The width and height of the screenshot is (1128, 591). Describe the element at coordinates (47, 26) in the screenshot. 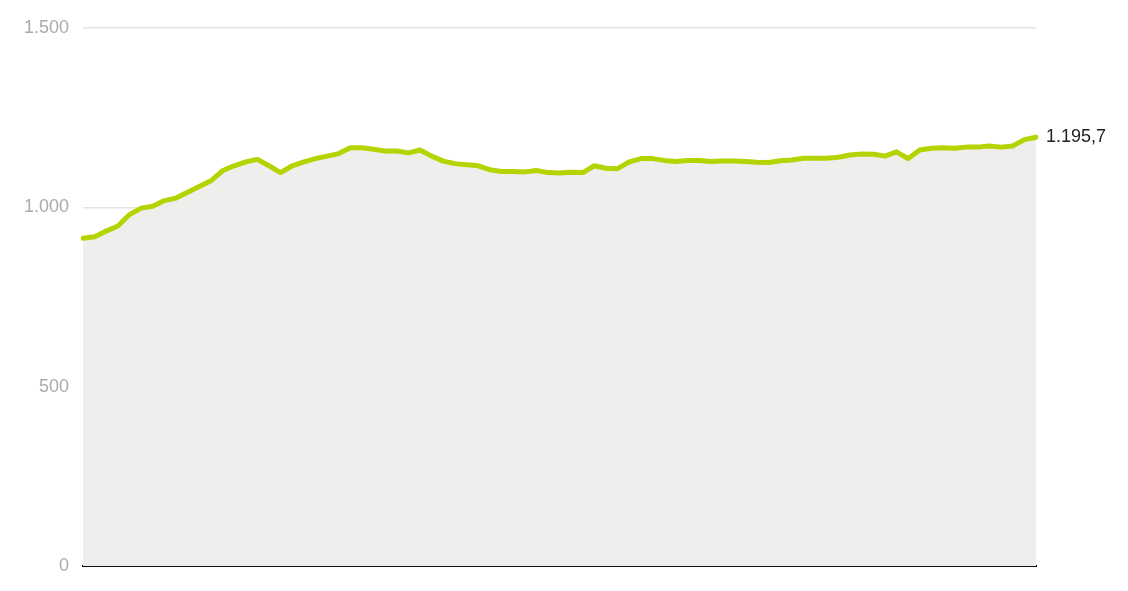

I see `y-tick-label: 1.500` at that location.